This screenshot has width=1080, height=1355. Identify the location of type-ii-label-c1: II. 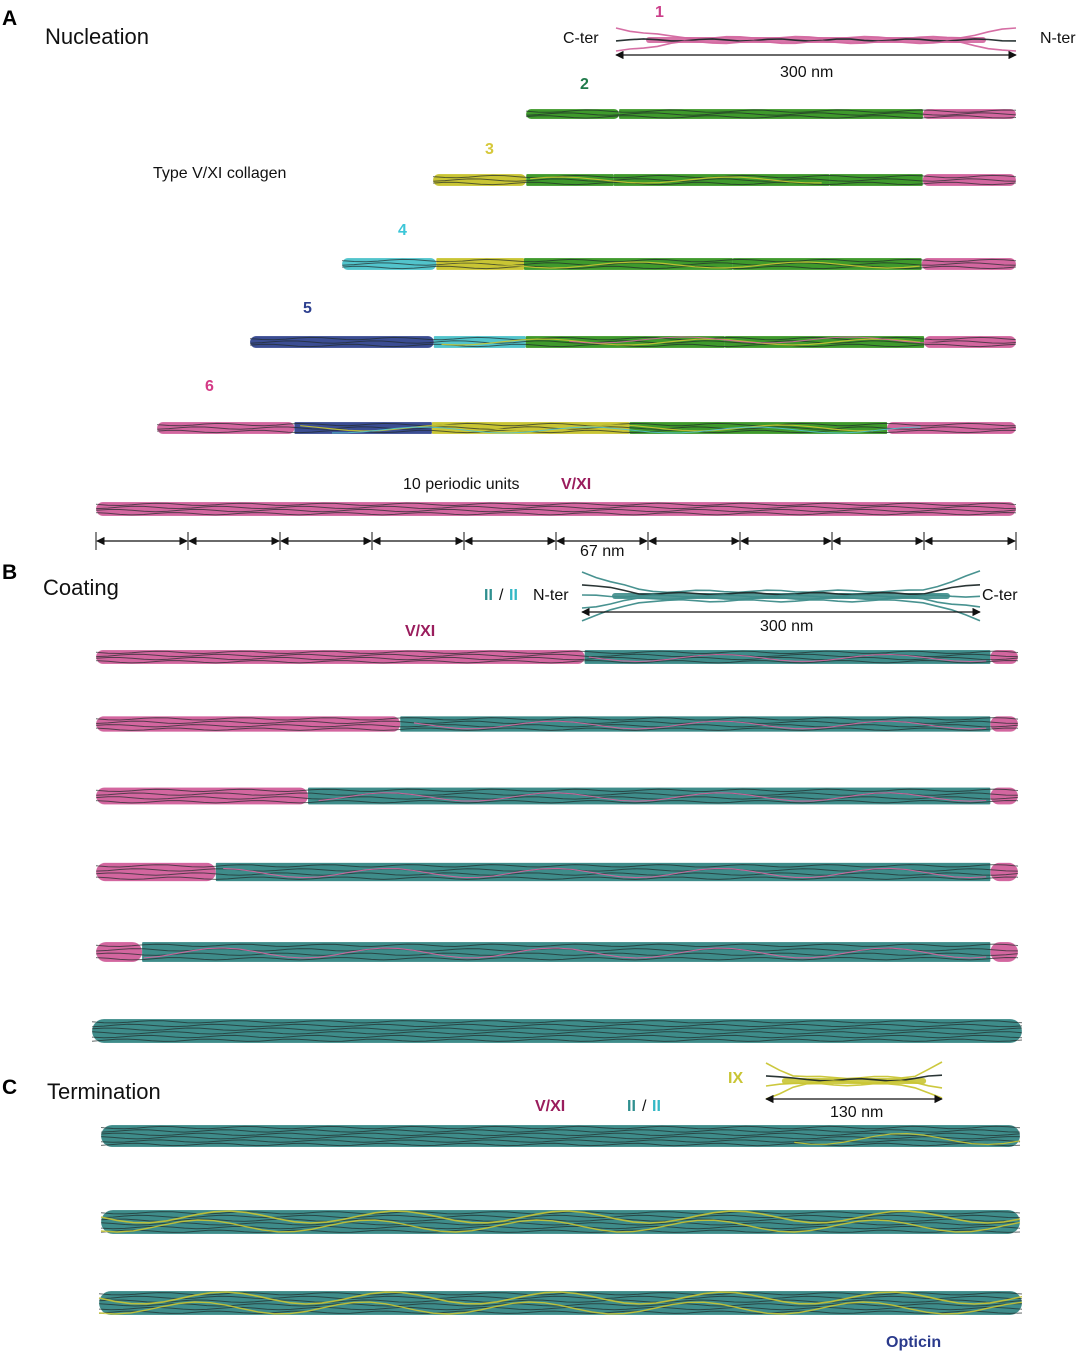
(631, 1106).